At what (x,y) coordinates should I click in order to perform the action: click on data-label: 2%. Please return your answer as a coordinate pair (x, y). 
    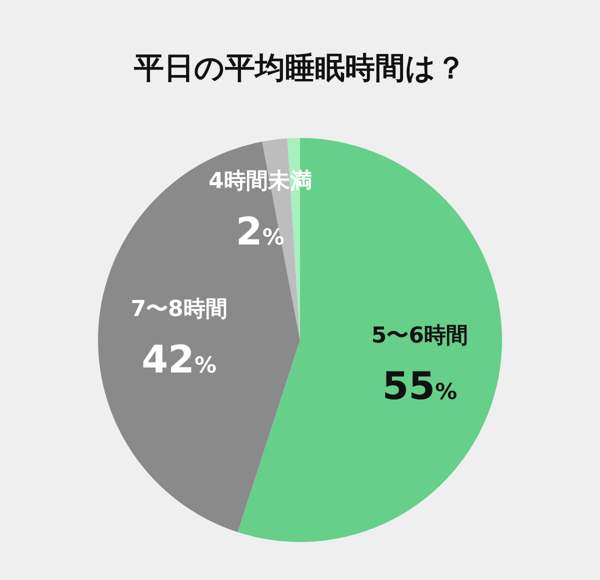
    Looking at the image, I should click on (260, 231).